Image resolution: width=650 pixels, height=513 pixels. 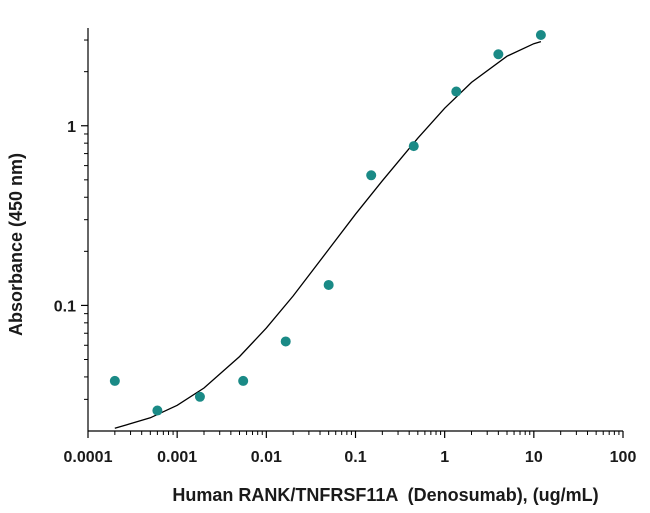 What do you see at coordinates (355, 457) in the screenshot?
I see `x-tick-label: 0.1` at bounding box center [355, 457].